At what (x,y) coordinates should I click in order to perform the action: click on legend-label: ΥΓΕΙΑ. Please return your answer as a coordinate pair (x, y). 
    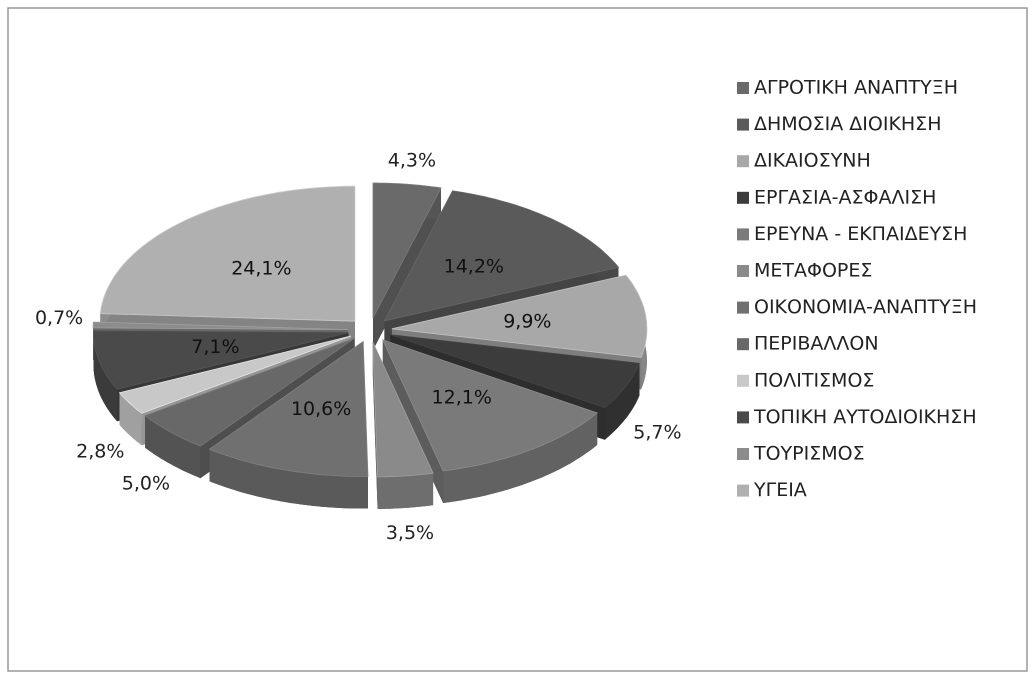
    Looking at the image, I should click on (780, 490).